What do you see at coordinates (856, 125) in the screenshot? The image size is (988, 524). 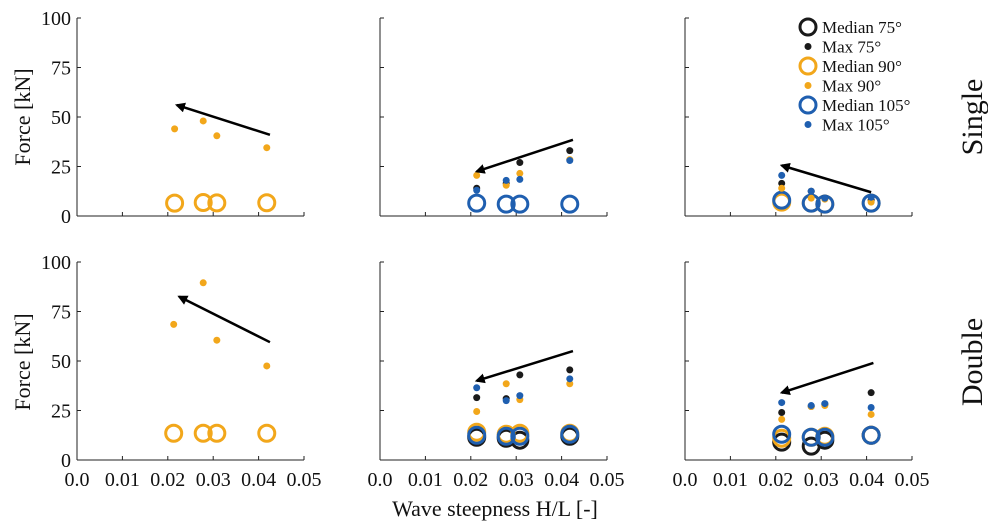 I see `legend-label: Max 105°` at bounding box center [856, 125].